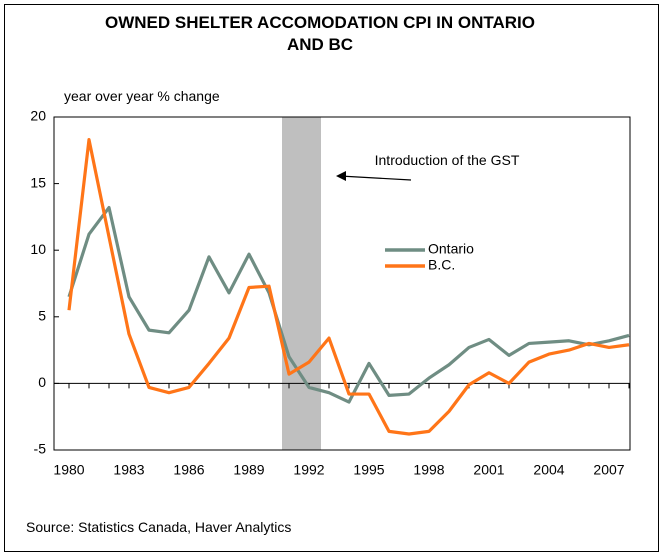 This screenshot has height=556, width=663. What do you see at coordinates (451, 249) in the screenshot?
I see `legend-label: Ontario` at bounding box center [451, 249].